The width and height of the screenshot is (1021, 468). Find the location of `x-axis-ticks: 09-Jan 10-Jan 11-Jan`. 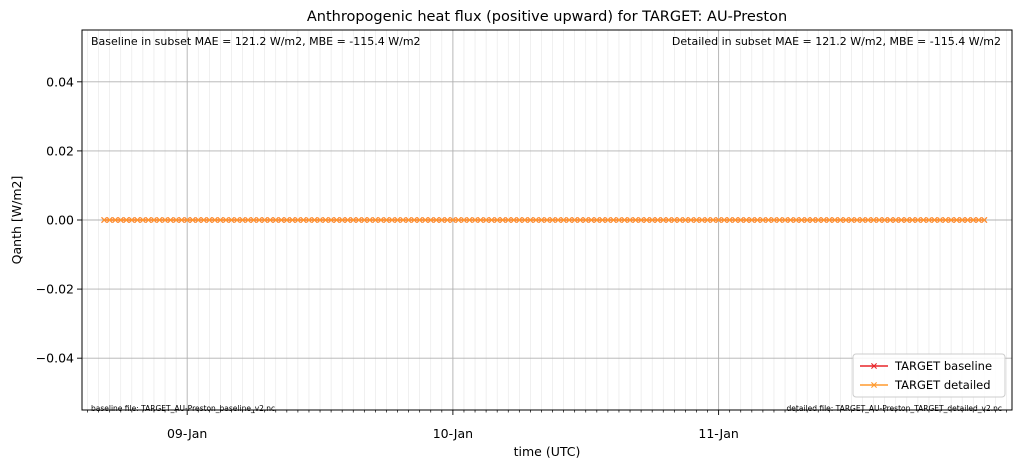

x-axis-ticks: 09-Jan 10-Jan 11-Jan is located at coordinates (547, 425).